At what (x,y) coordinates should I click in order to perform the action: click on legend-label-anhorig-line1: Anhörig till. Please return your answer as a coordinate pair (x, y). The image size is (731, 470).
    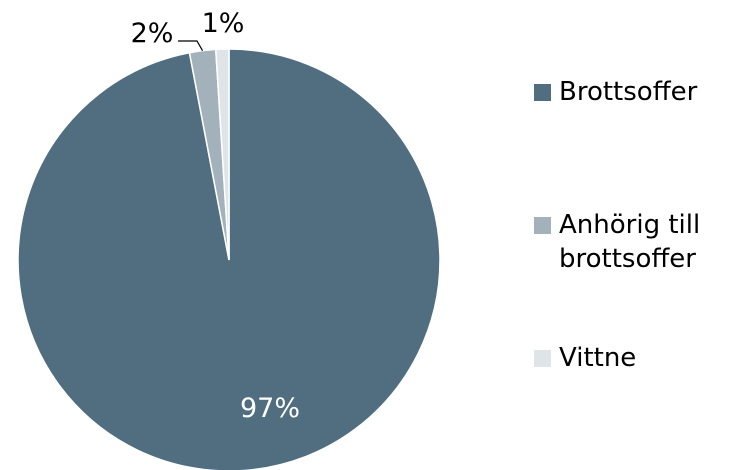
    Looking at the image, I should click on (630, 225).